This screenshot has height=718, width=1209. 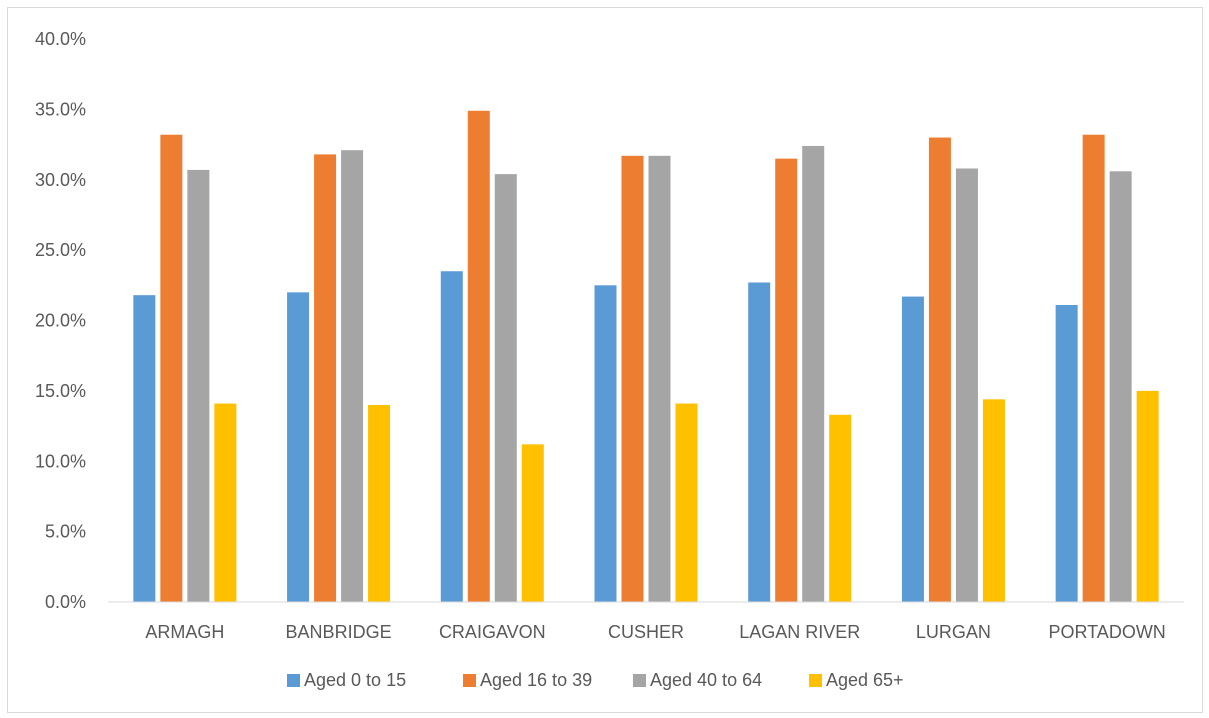 What do you see at coordinates (953, 632) in the screenshot?
I see `x-tick-label: LURGAN` at bounding box center [953, 632].